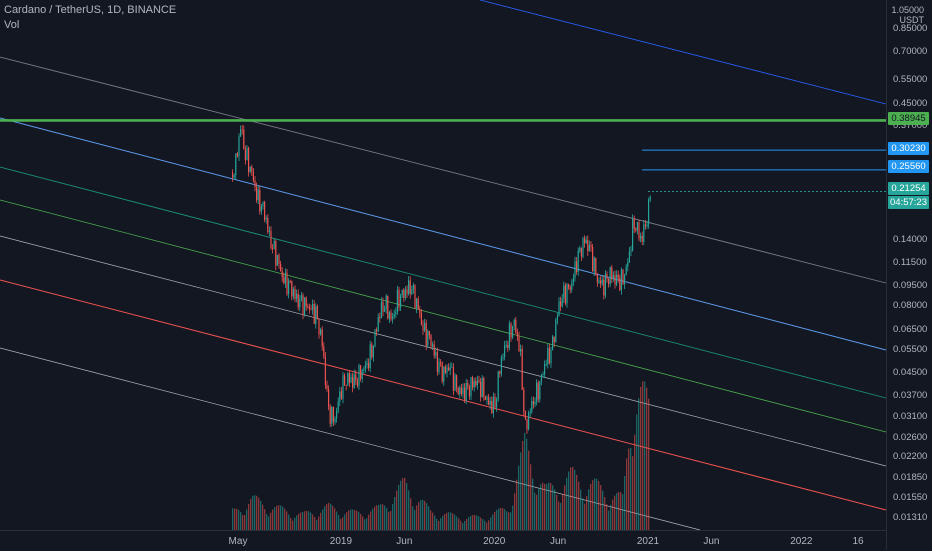  I want to click on price-axis, so click(909, 275).